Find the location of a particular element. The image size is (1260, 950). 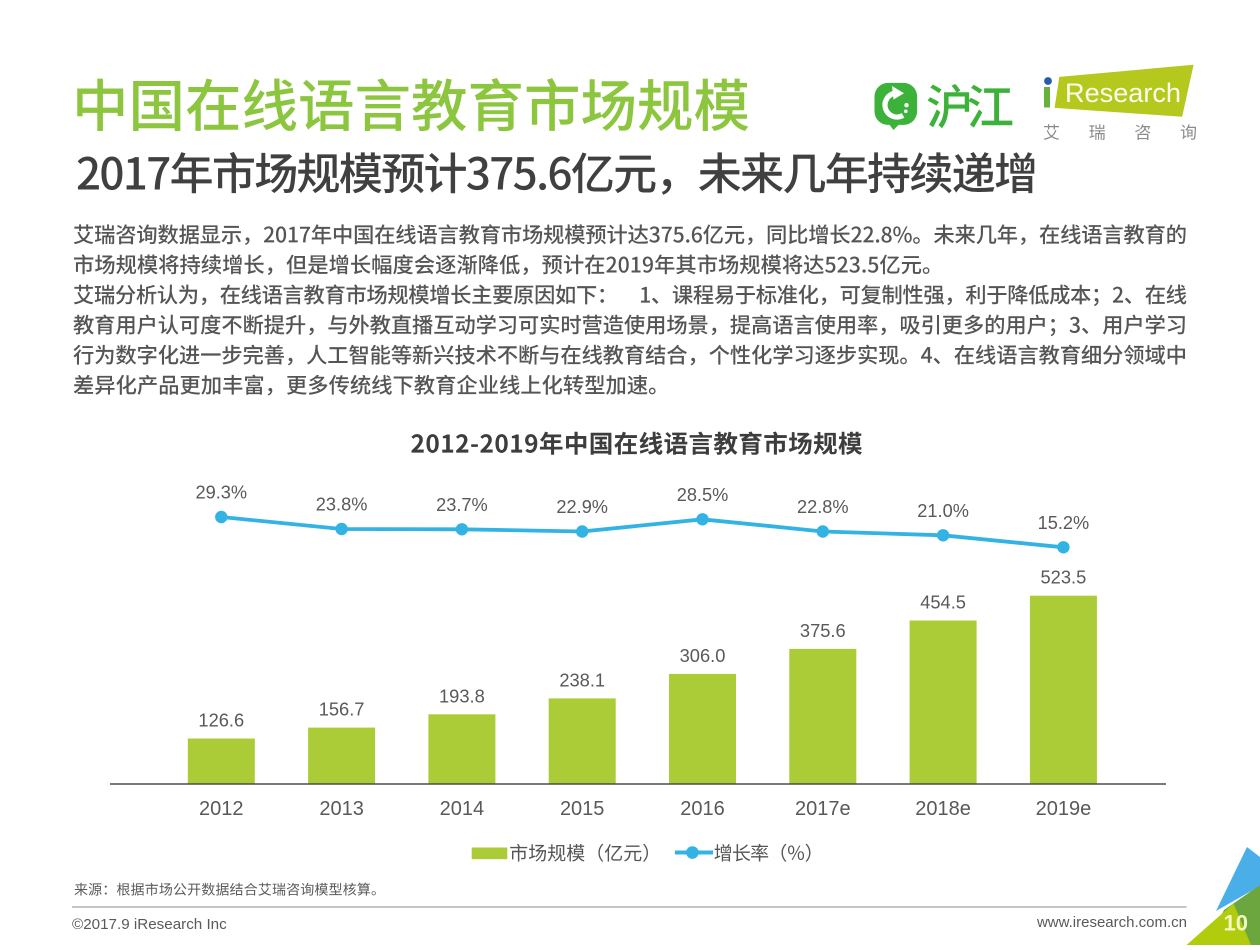

svg-text: 193.8 is located at coordinates (462, 695).